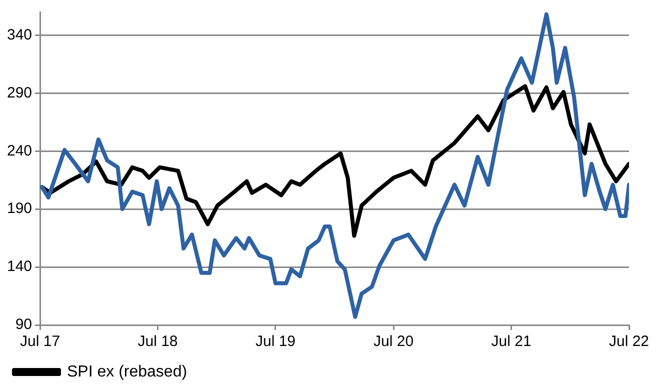 The image size is (665, 390). What do you see at coordinates (19, 35) in the screenshot?
I see `y-tick-label: 340` at bounding box center [19, 35].